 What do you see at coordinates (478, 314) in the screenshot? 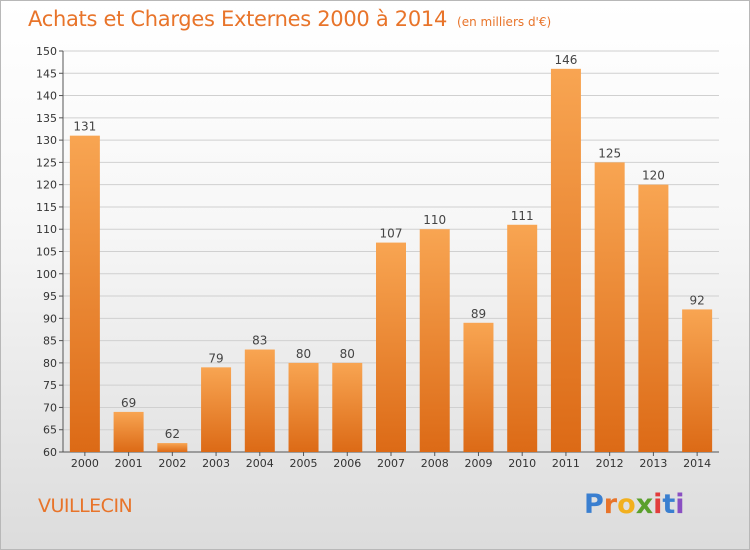
I see `bar-value-label: 89` at bounding box center [478, 314].